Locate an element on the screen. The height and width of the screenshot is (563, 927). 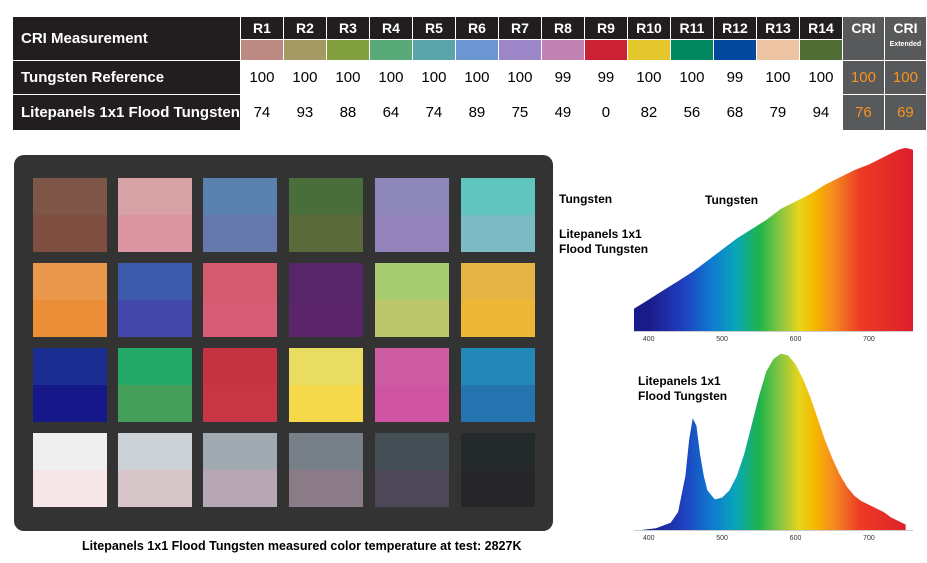
table-cell: 75 is located at coordinates (519, 112).